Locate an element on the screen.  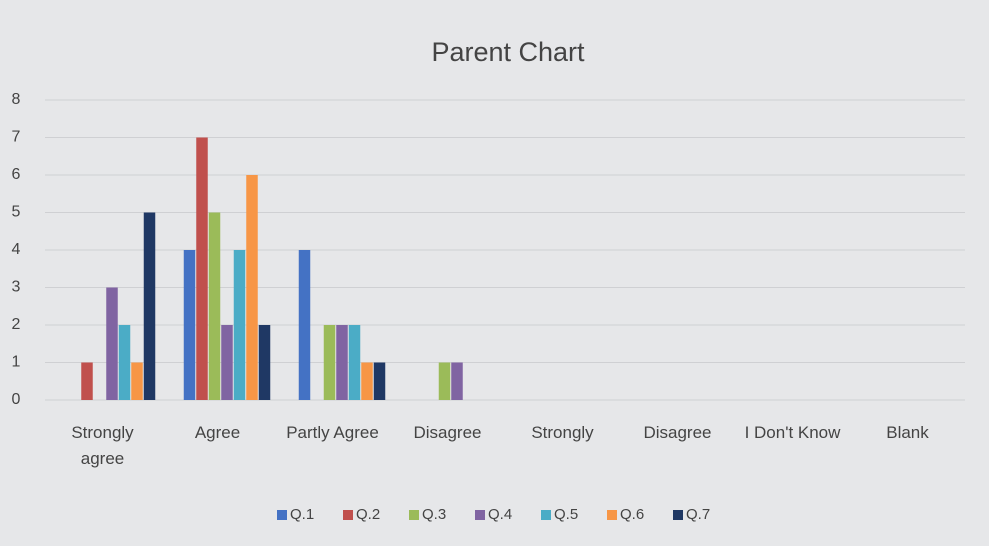
y-tick-label: 5 is located at coordinates (16, 212).